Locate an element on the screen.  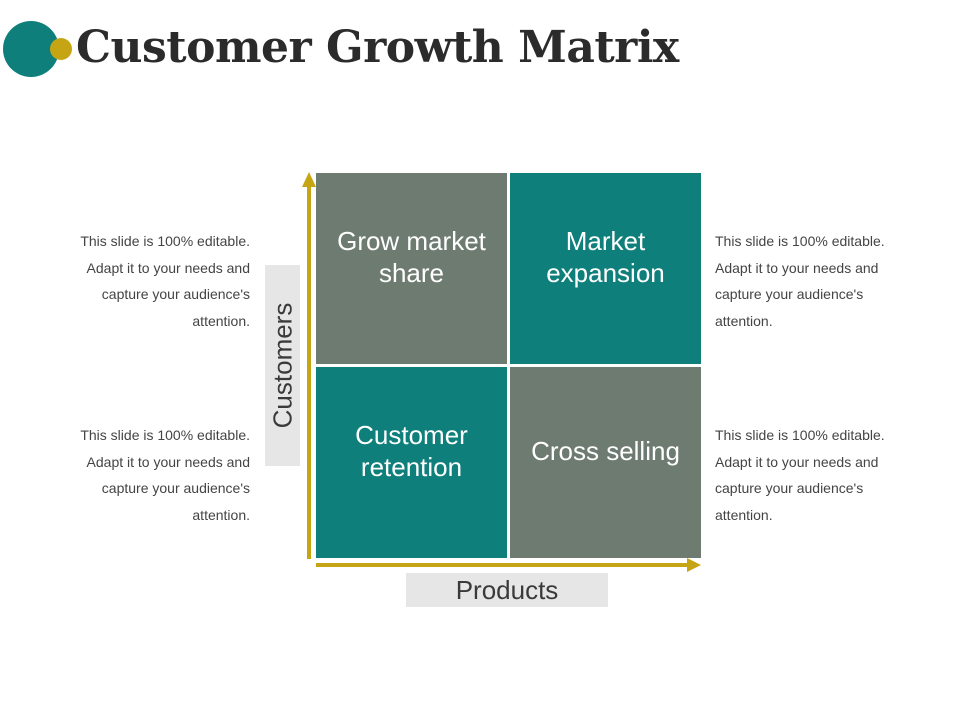
quadrant-grow-market-share: Grow market share is located at coordinates (411, 268).